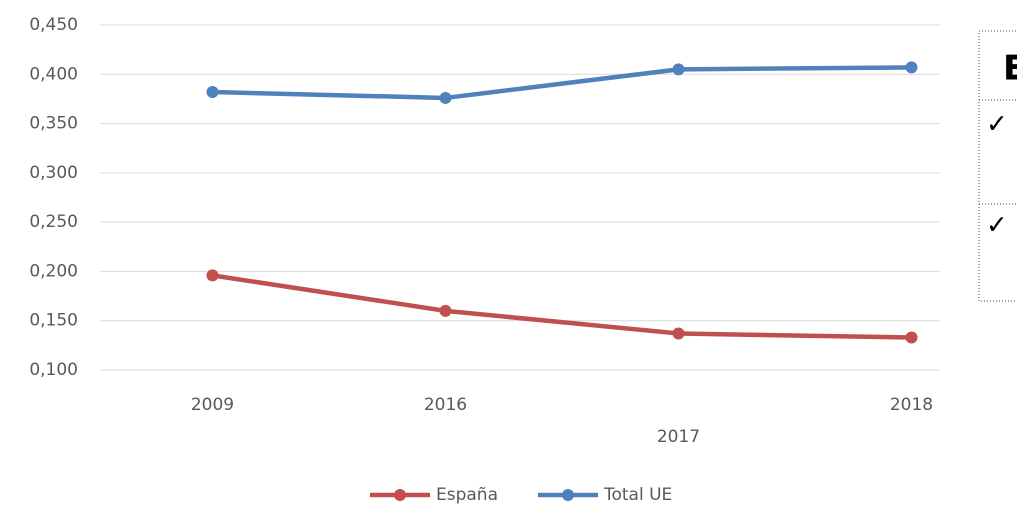 The width and height of the screenshot is (1017, 506). Describe the element at coordinates (53, 222) in the screenshot. I see `y-tick-label: 0,250` at that location.